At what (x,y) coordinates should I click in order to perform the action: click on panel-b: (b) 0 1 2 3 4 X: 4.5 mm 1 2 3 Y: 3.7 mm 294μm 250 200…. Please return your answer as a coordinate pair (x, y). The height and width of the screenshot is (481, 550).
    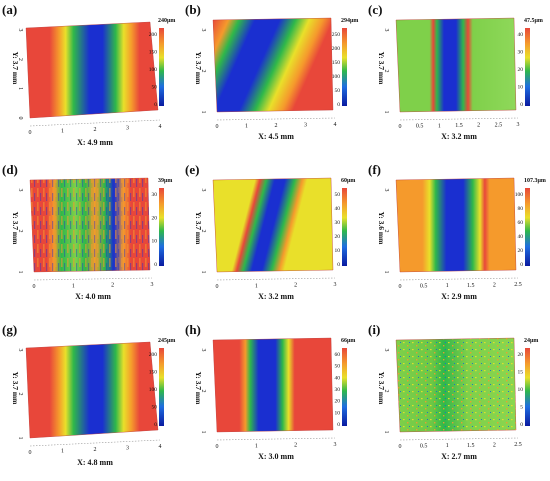
    Looking at the image, I should click on (271, 71).